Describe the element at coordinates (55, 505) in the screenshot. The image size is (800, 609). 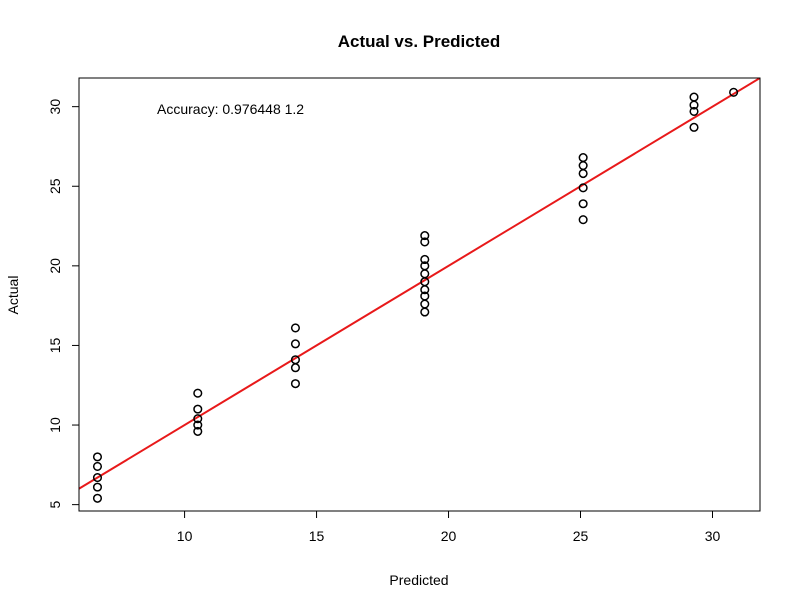
I see `y-tick-label: 5` at that location.